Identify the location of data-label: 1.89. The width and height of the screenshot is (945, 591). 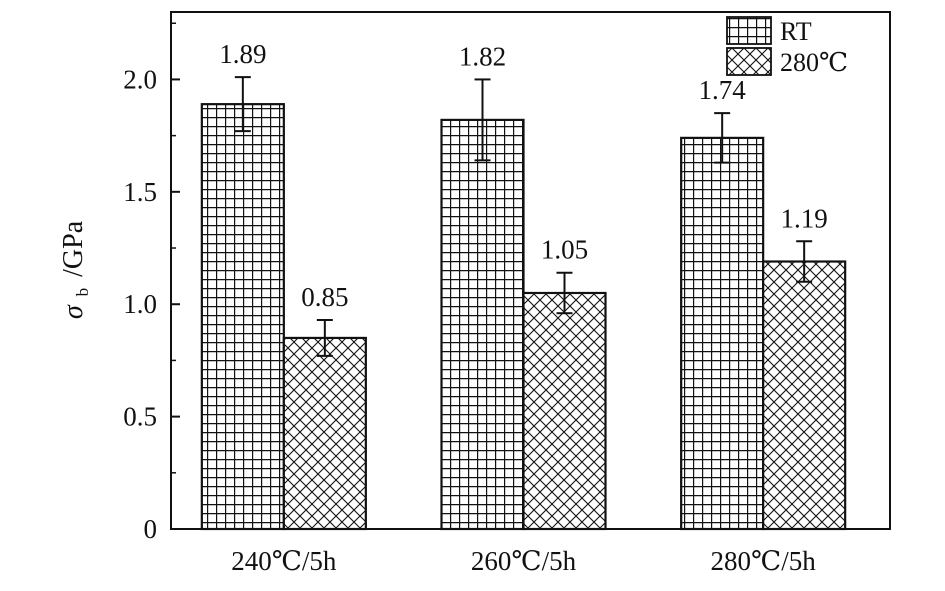
(242, 54).